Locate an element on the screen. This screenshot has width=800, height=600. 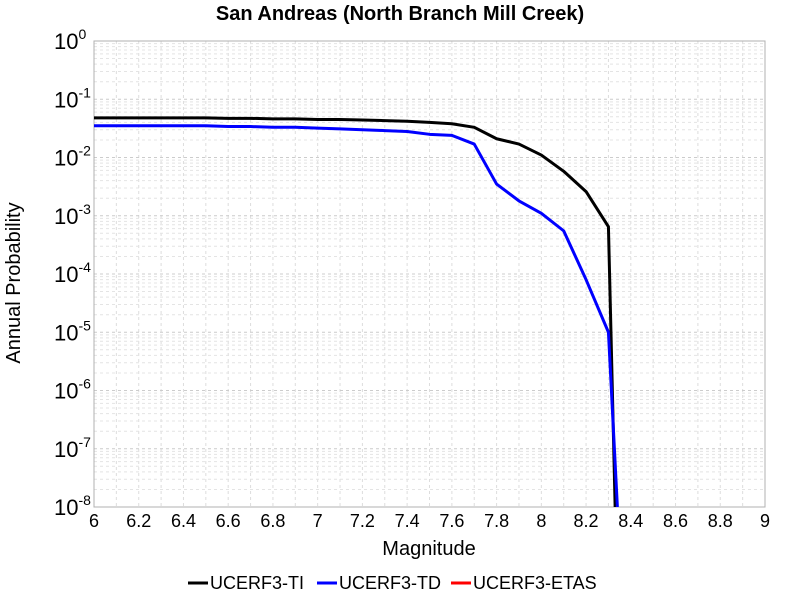
x-tick-label: 6.6 is located at coordinates (228, 521).